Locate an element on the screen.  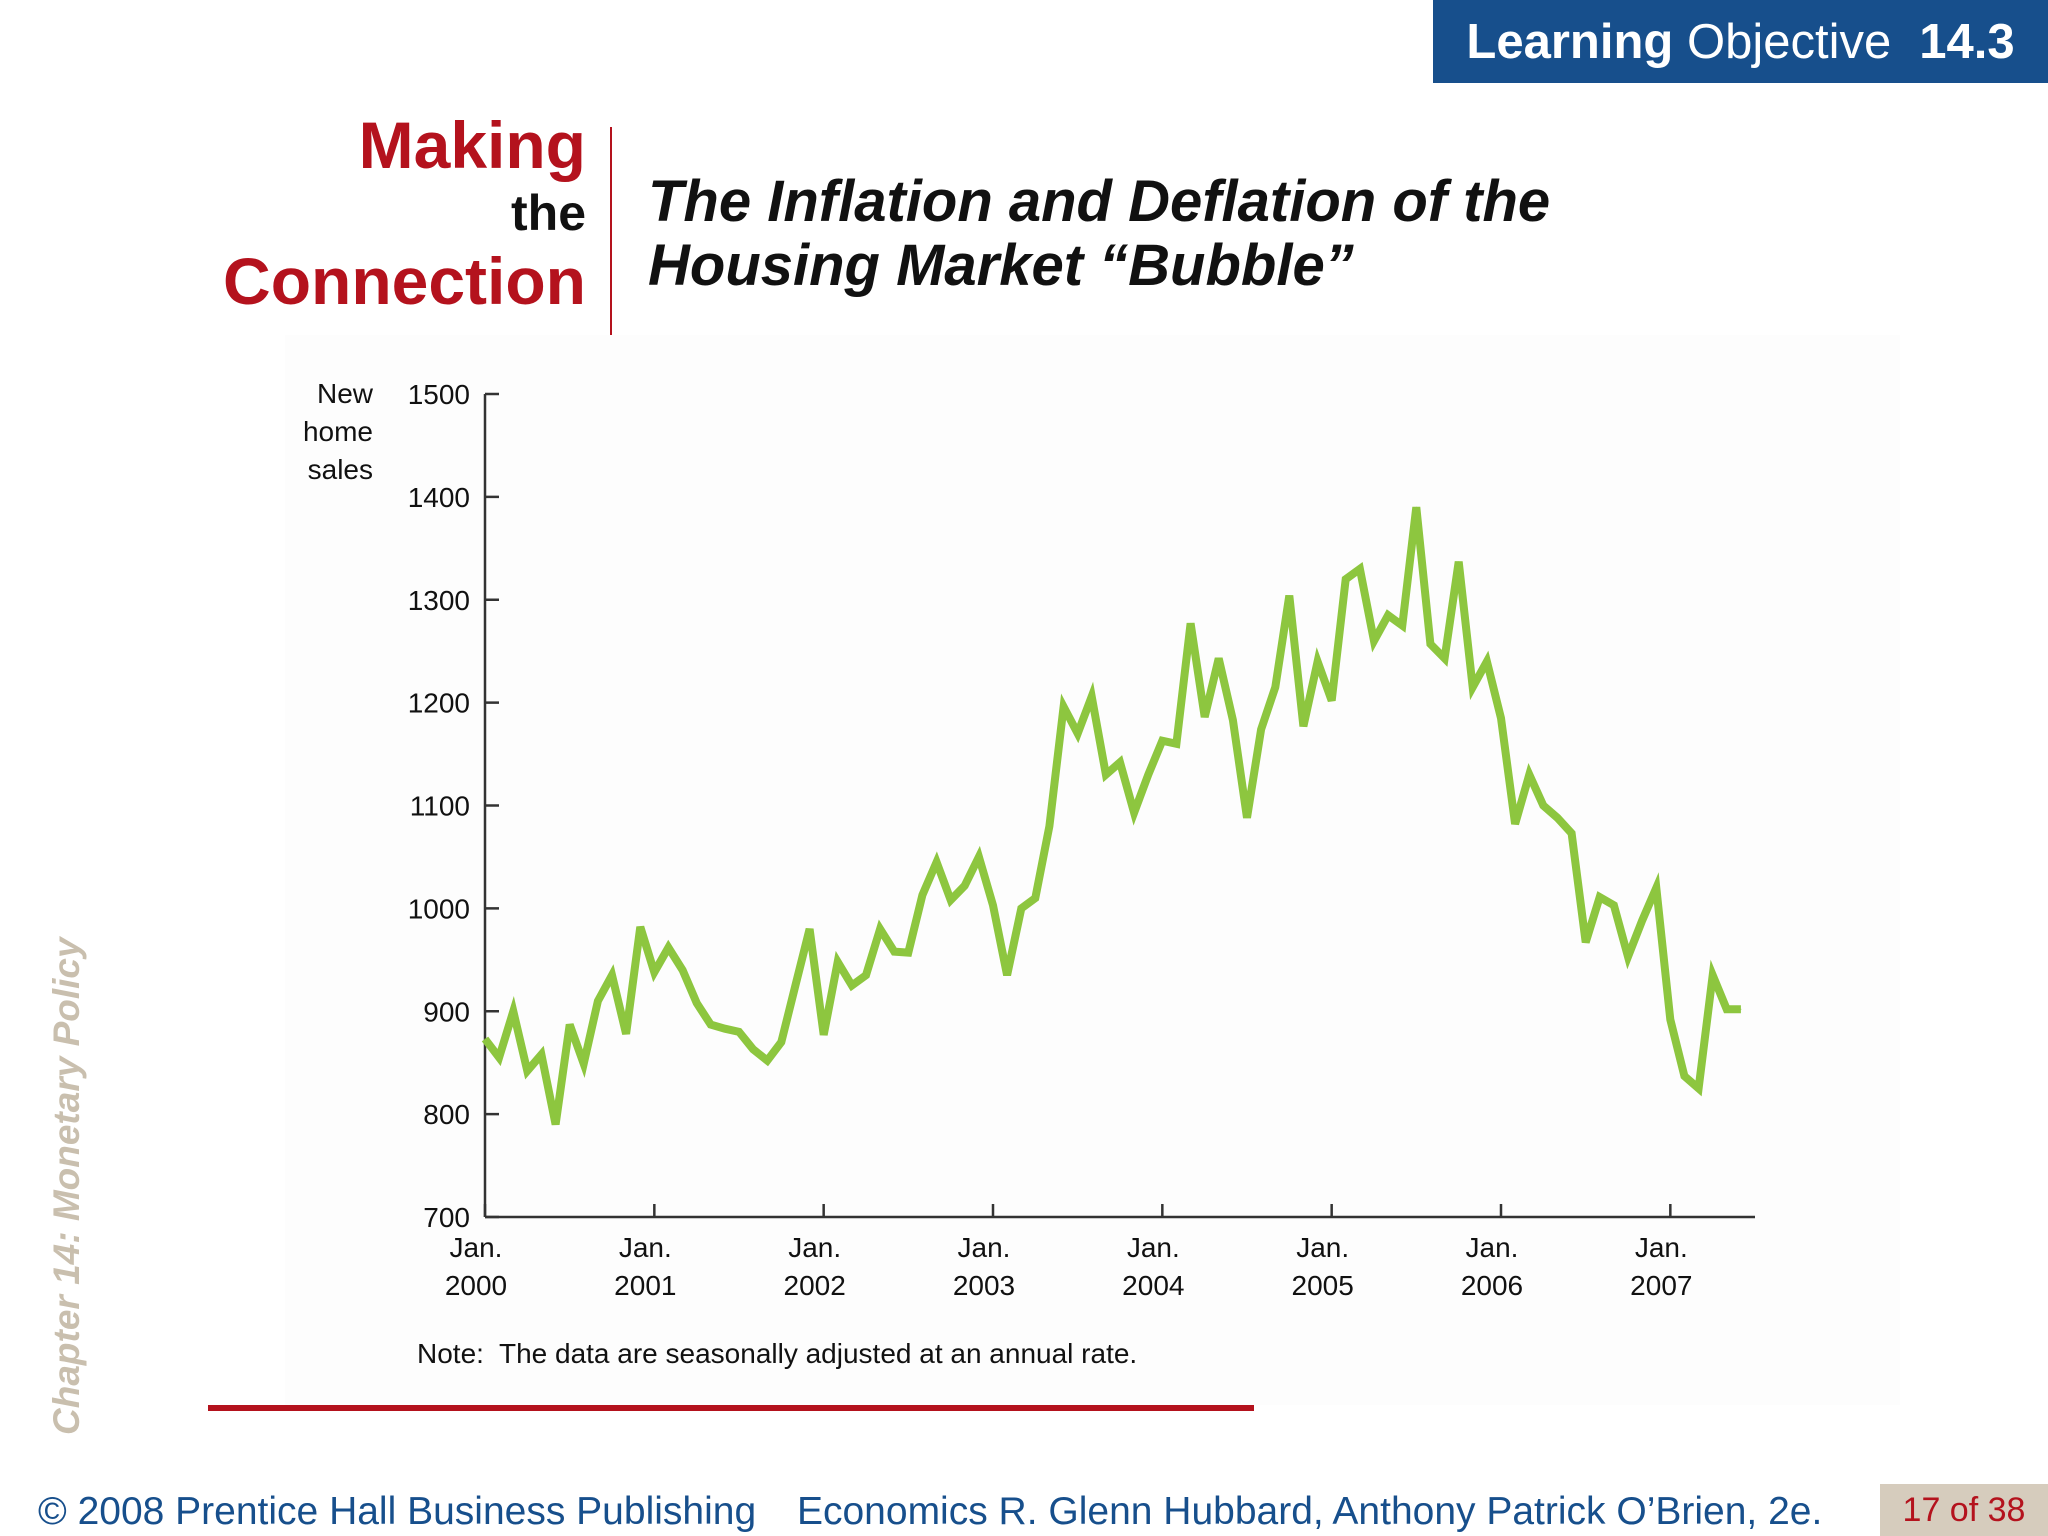
y-tick-label: 1400 is located at coordinates (439, 497).